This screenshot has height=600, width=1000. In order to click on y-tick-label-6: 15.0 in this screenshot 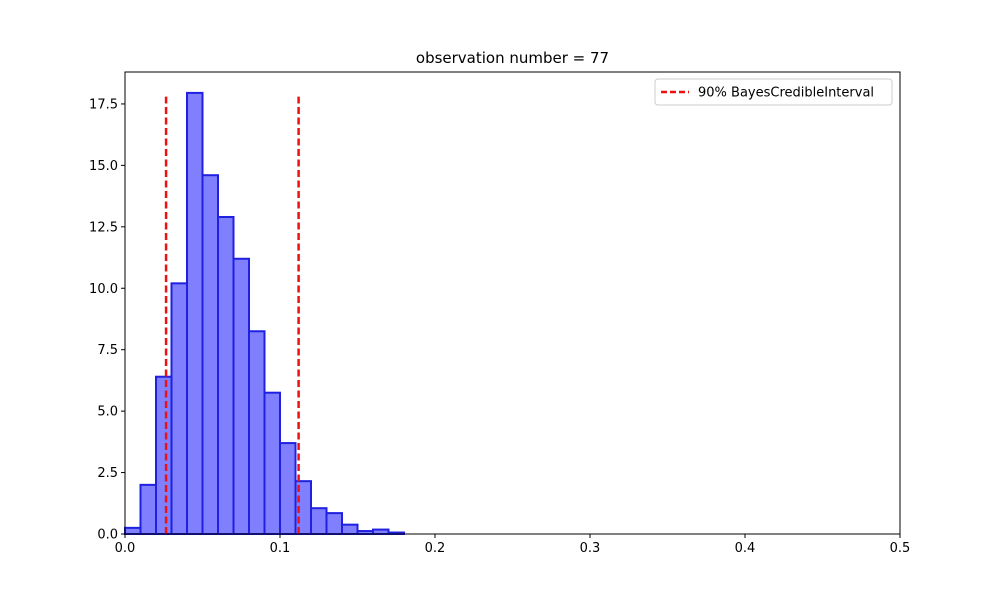, I will do `click(103, 166)`.